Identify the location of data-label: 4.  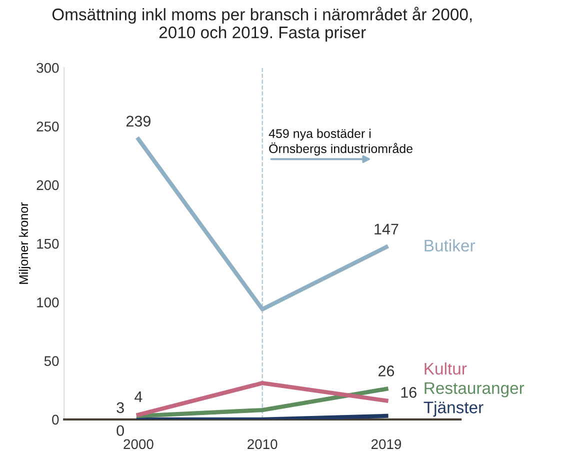
(138, 397).